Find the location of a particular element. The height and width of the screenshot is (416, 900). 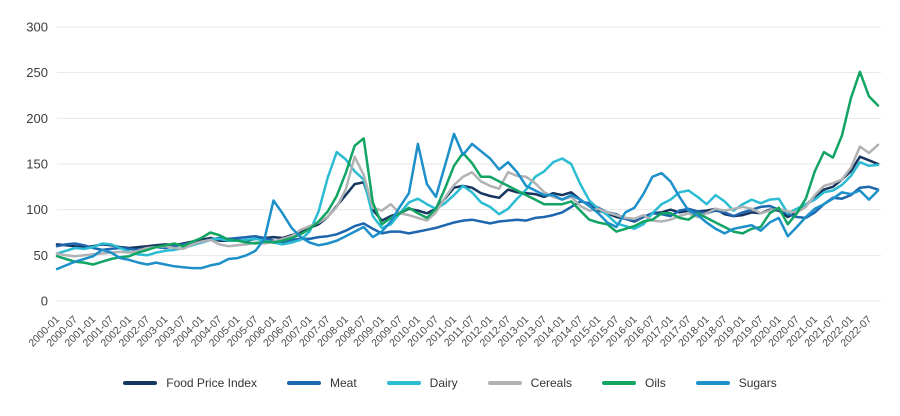

legend-label: Cereals is located at coordinates (551, 383).